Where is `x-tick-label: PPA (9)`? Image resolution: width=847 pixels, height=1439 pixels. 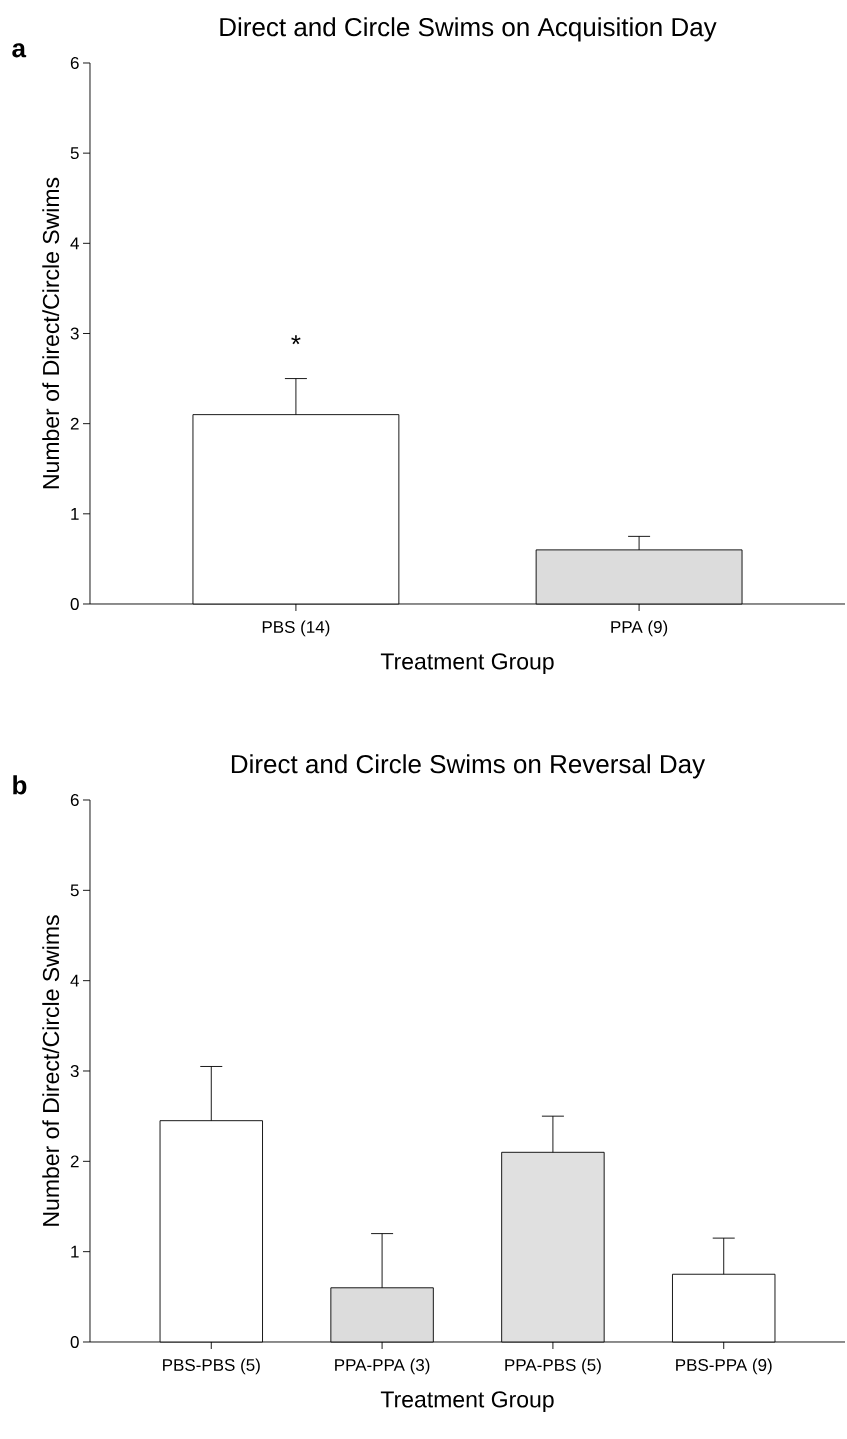
x-tick-label: PPA (9) is located at coordinates (639, 628).